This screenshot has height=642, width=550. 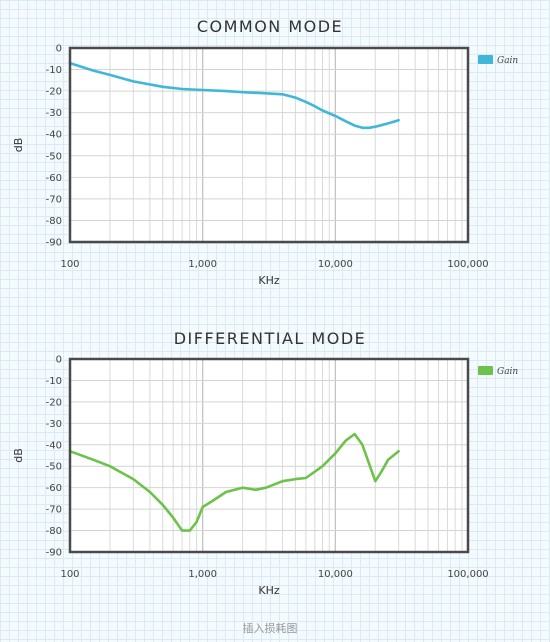 What do you see at coordinates (270, 628) in the screenshot?
I see `figure-caption: 插入损耗图` at bounding box center [270, 628].